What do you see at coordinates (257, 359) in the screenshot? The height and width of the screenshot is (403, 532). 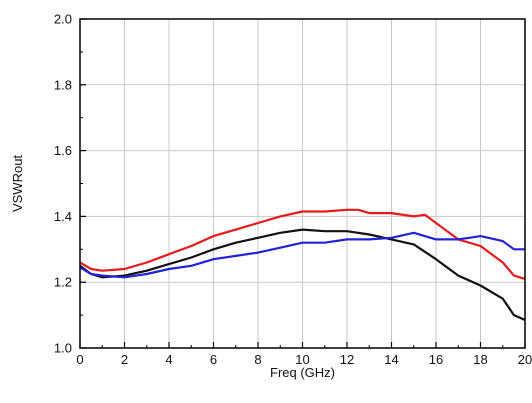 I see `x-tick-label: 8` at bounding box center [257, 359].